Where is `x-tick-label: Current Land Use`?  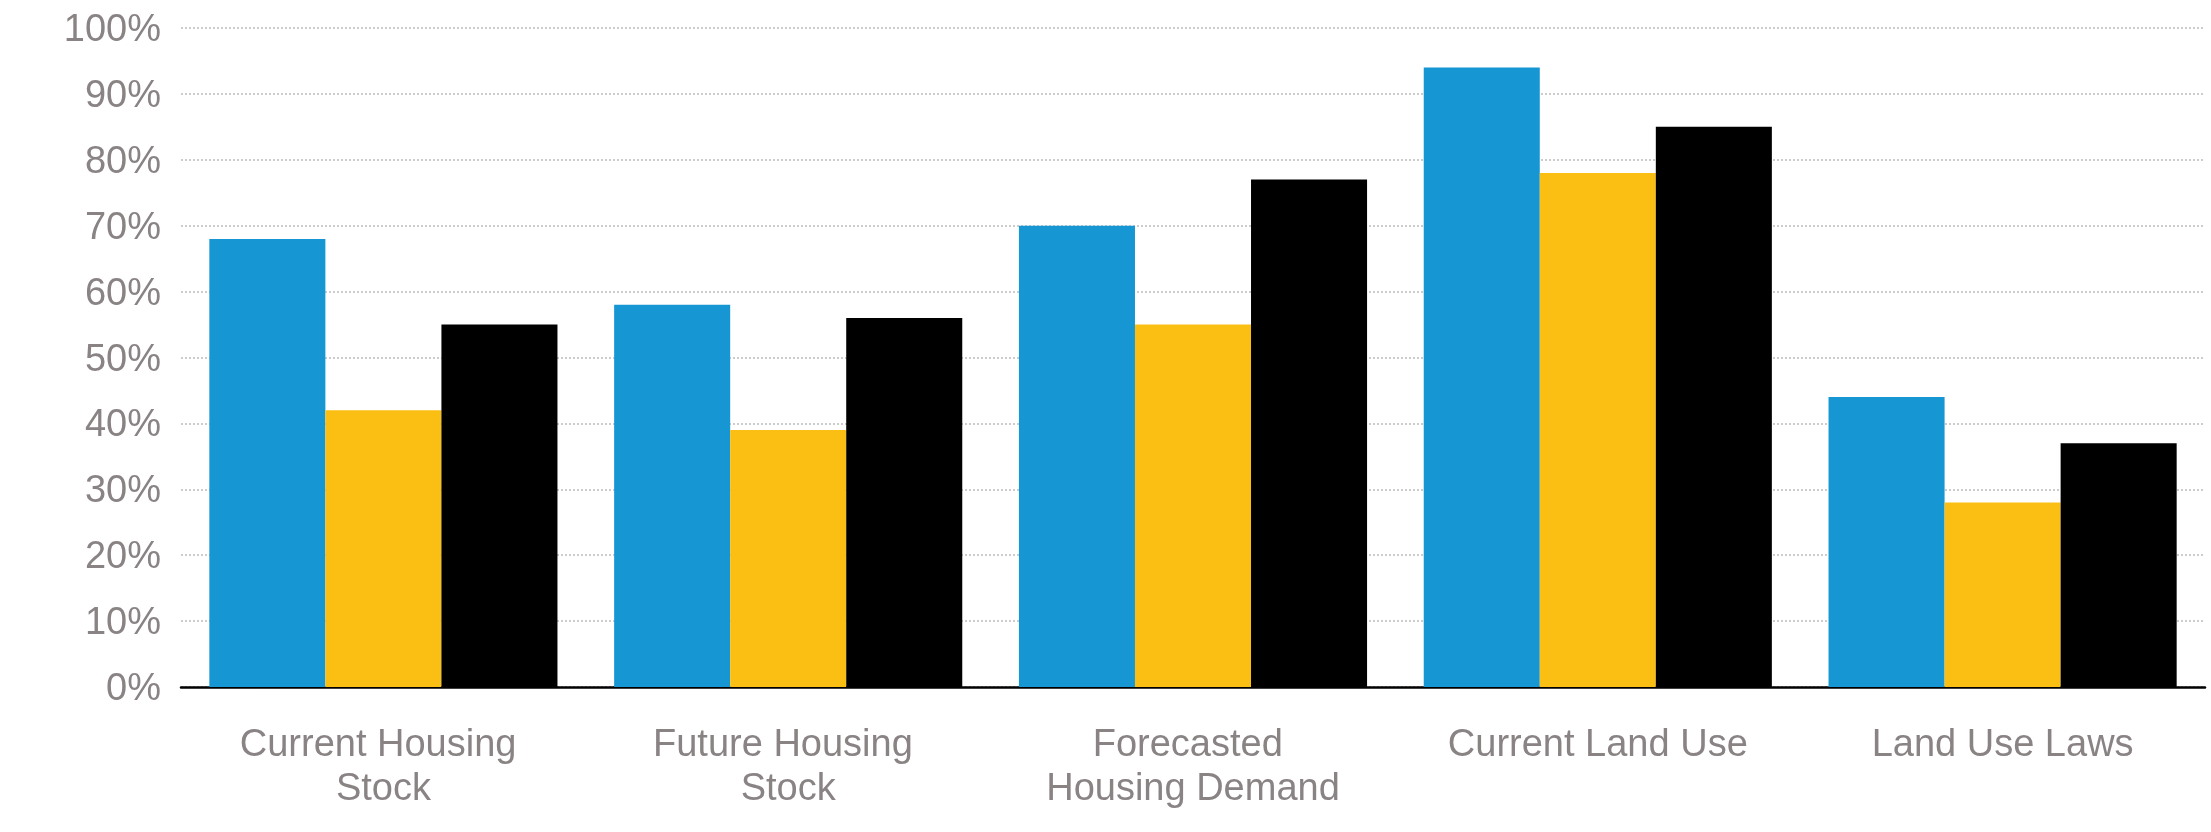 x-tick-label: Current Land Use is located at coordinates (1597, 743).